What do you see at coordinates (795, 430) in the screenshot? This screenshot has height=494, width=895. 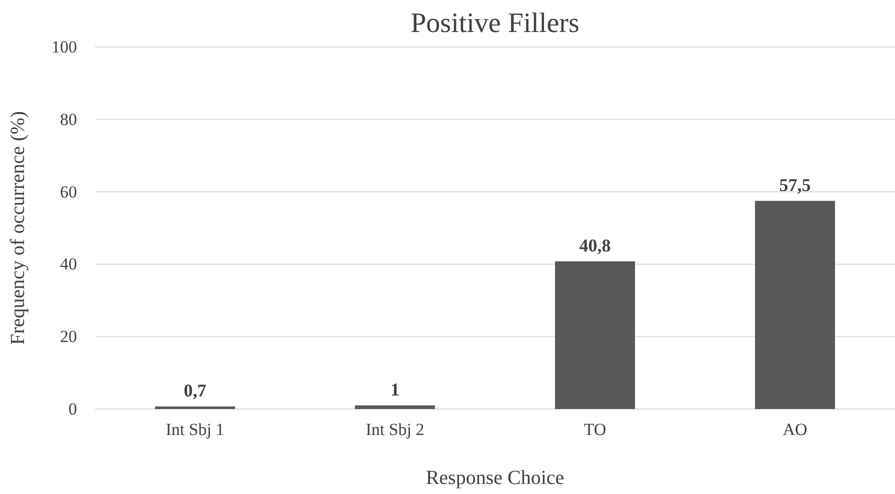 I see `x-tick-label: AO` at bounding box center [795, 430].